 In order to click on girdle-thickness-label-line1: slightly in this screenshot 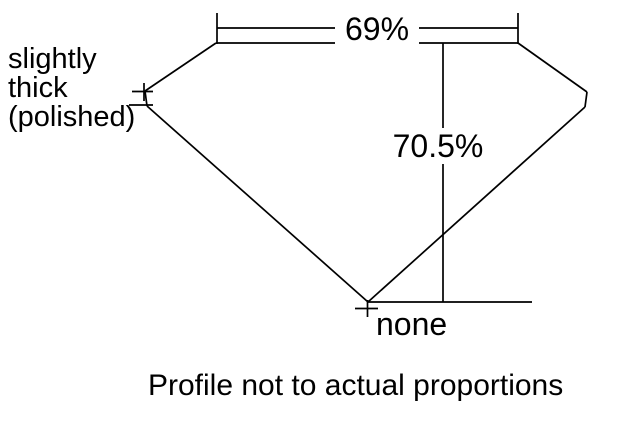, I will do `click(52, 59)`.